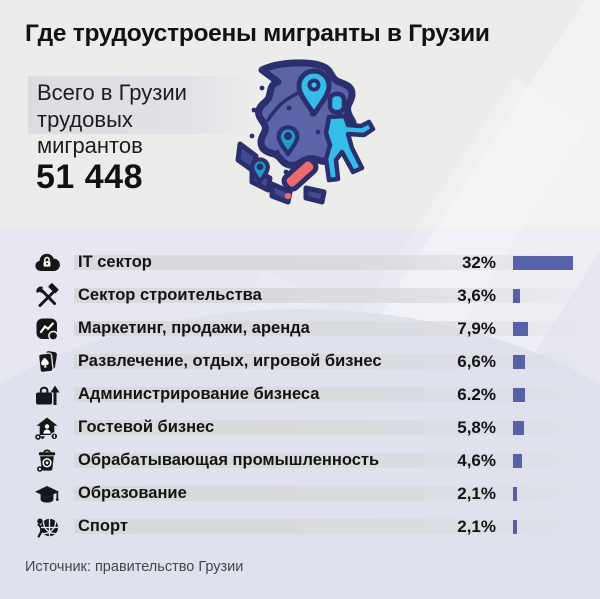 This screenshot has width=600, height=599. What do you see at coordinates (478, 262) in the screenshot?
I see `sector-percent: 32%` at bounding box center [478, 262].